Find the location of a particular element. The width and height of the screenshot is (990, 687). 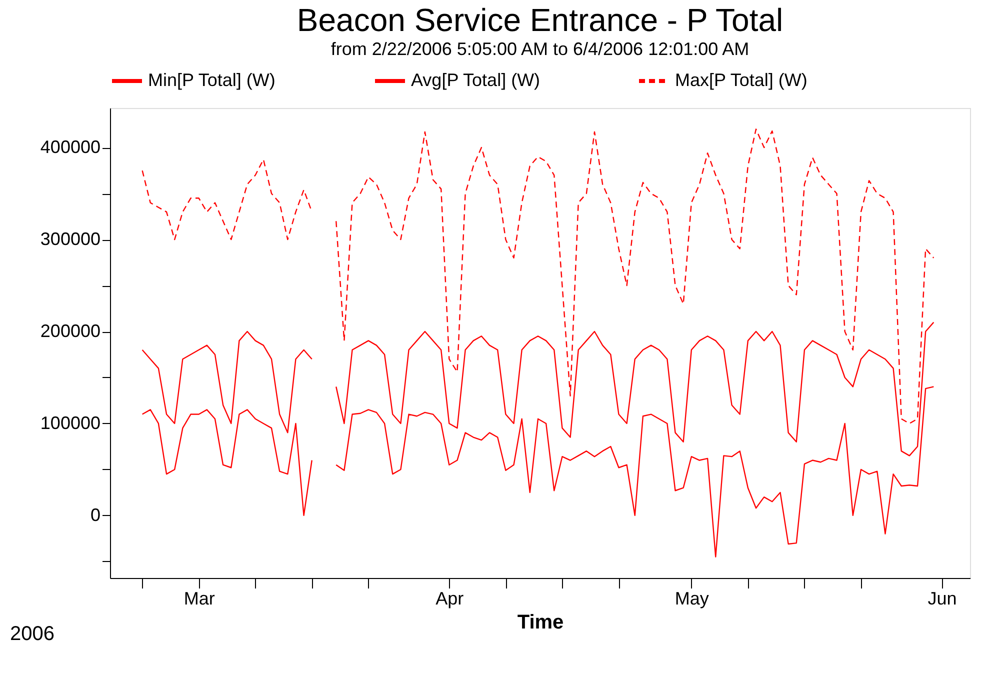

y-tick-label: 300000 is located at coordinates (70, 239).